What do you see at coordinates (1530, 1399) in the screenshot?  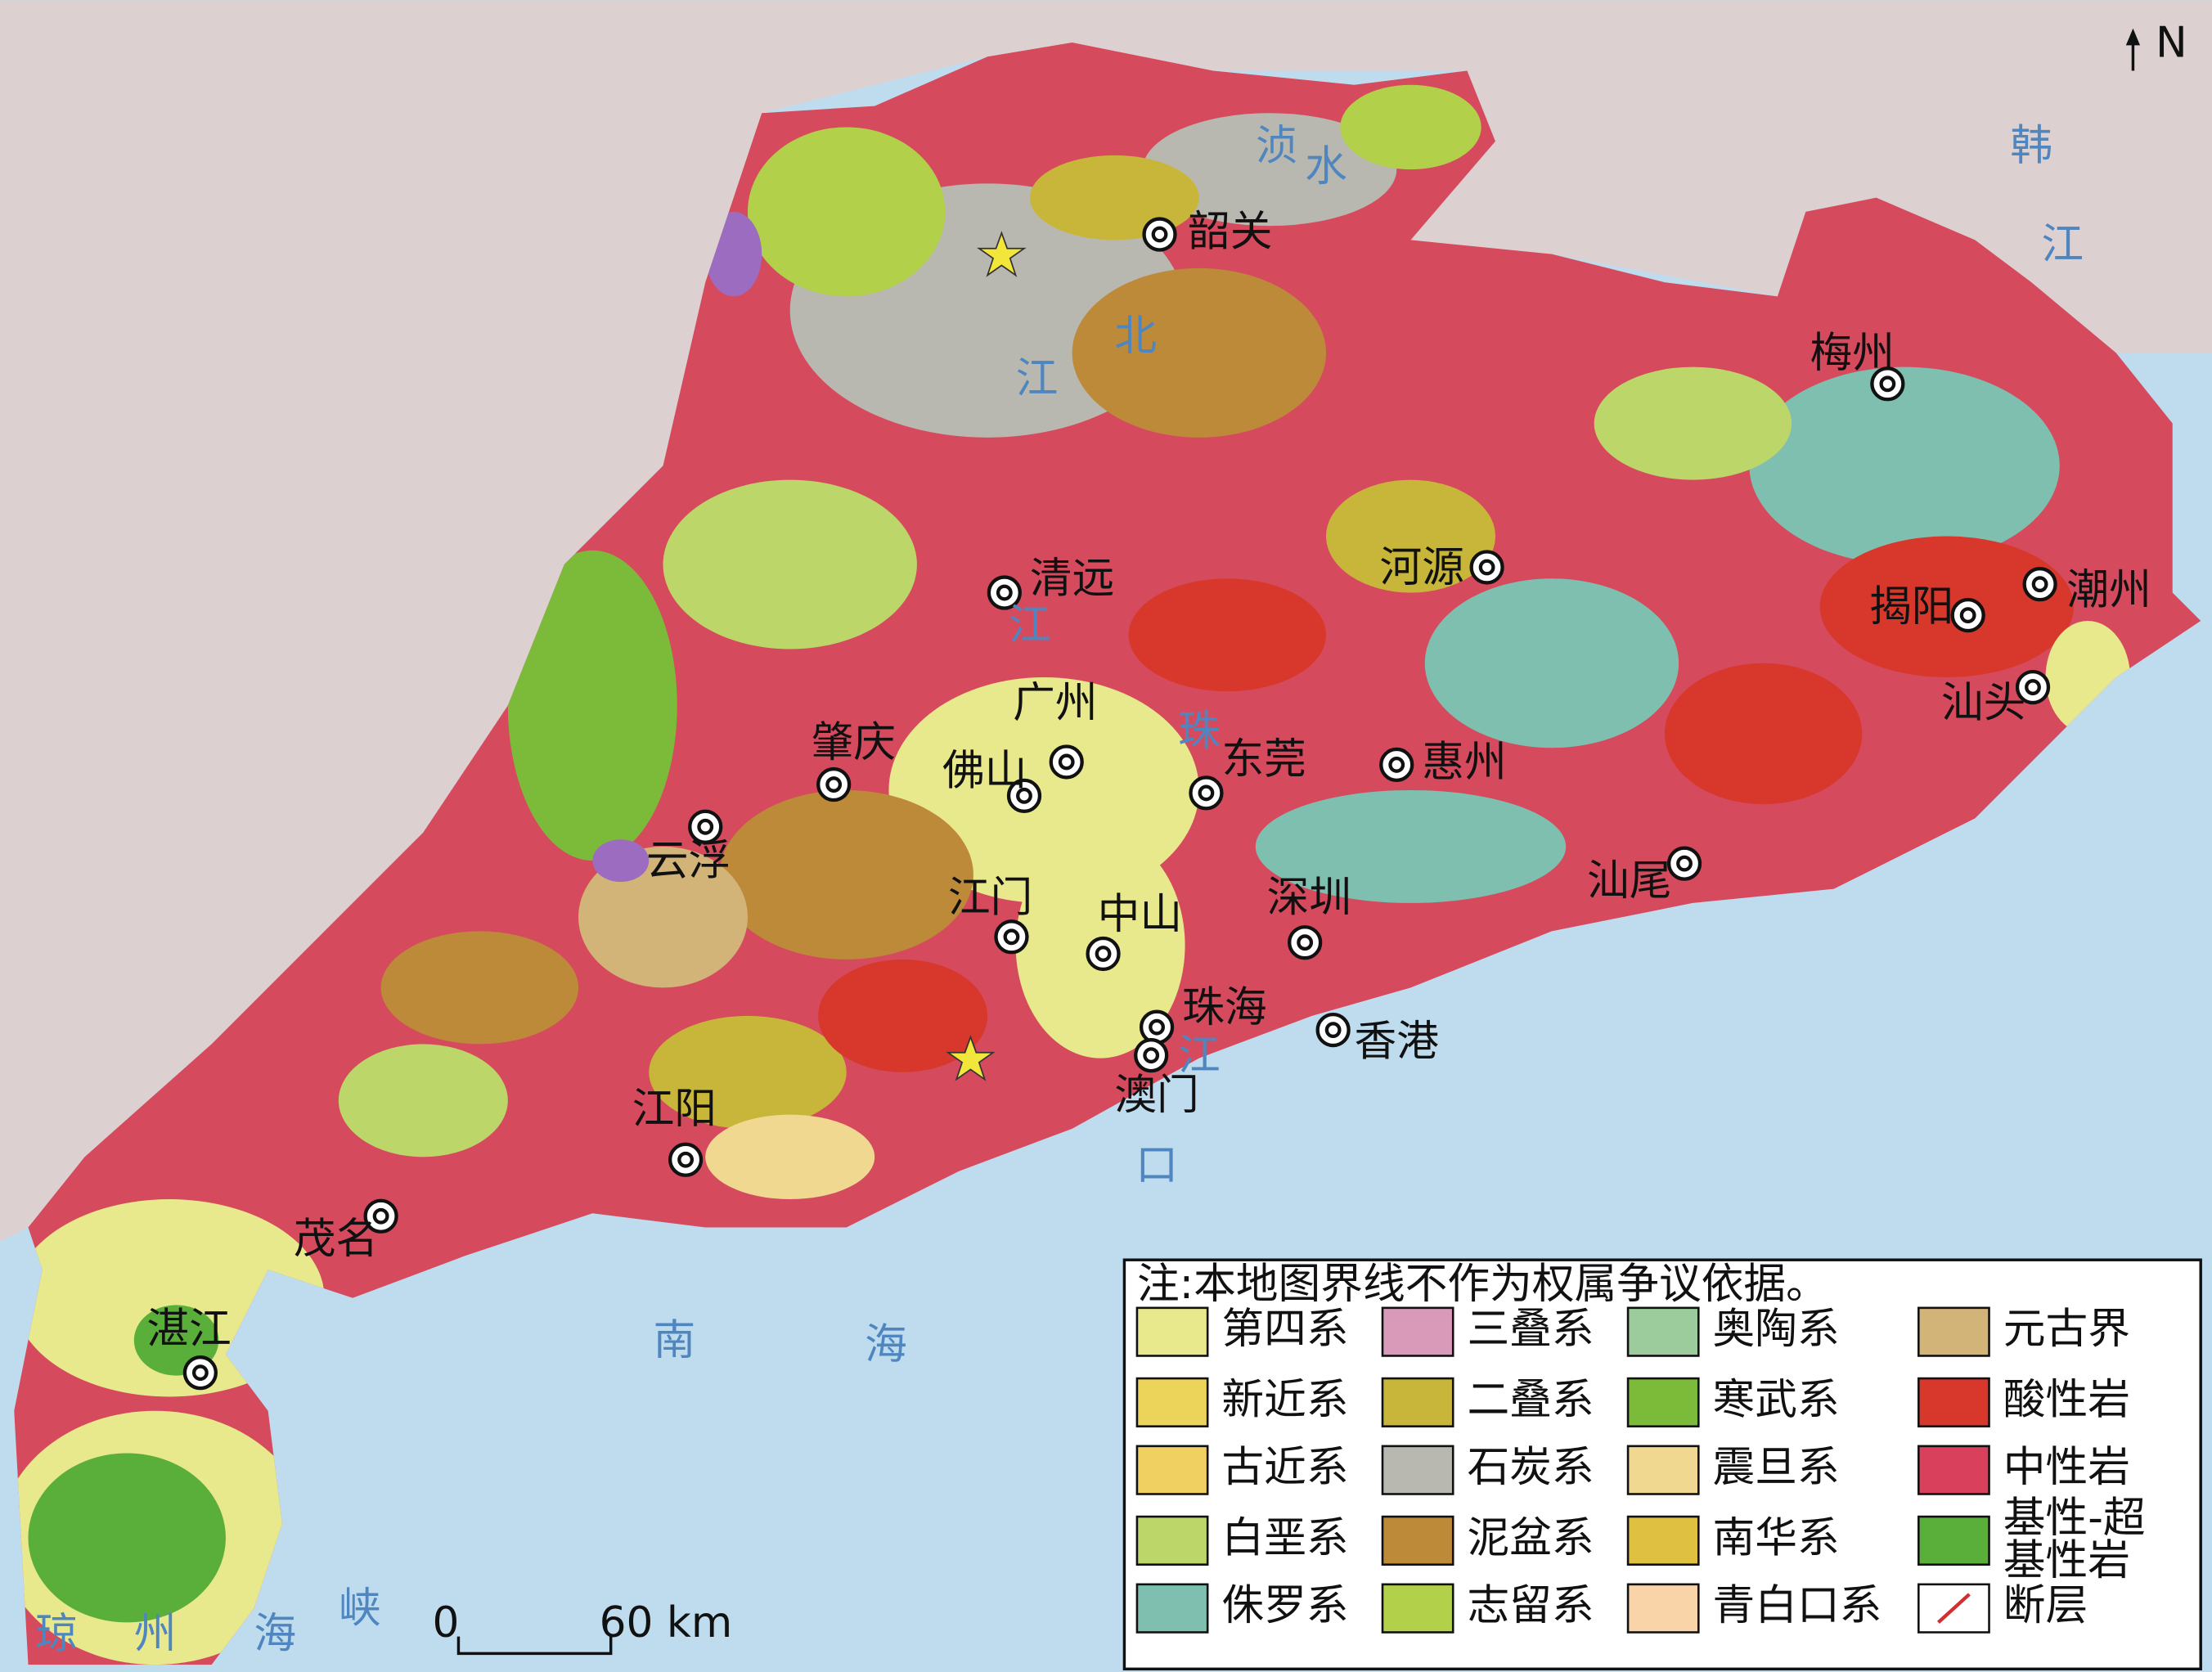 I see `legend-label: 二叠系` at bounding box center [1530, 1399].